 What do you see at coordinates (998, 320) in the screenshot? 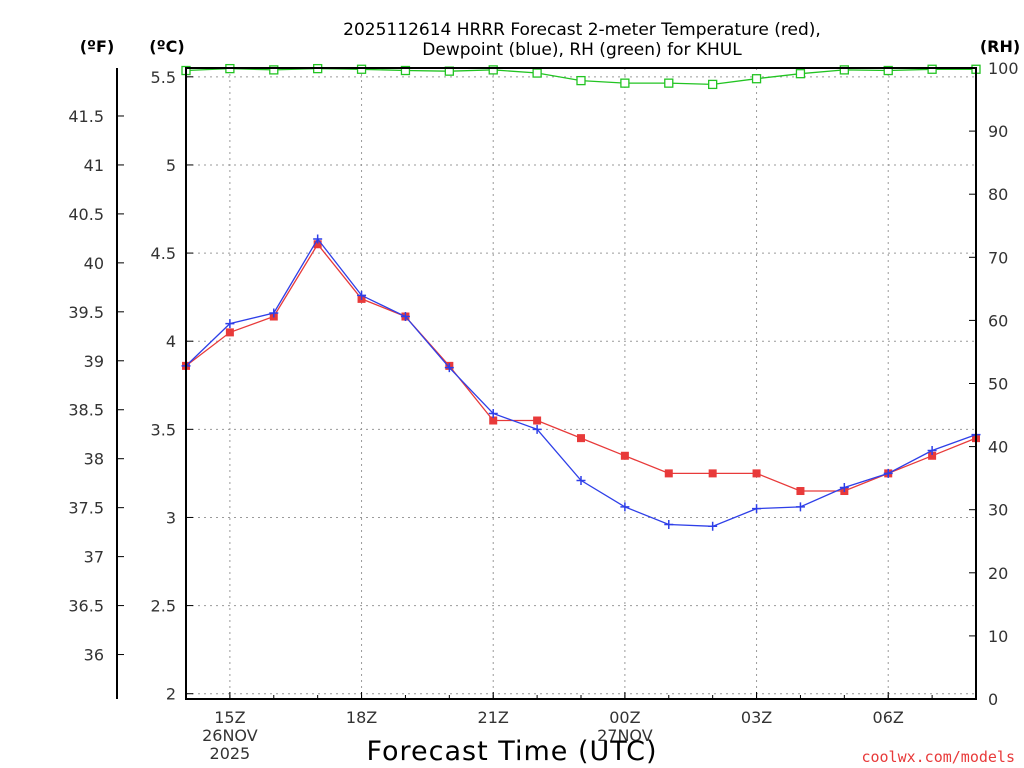
I see `rh-tick-label: 60` at bounding box center [998, 320].